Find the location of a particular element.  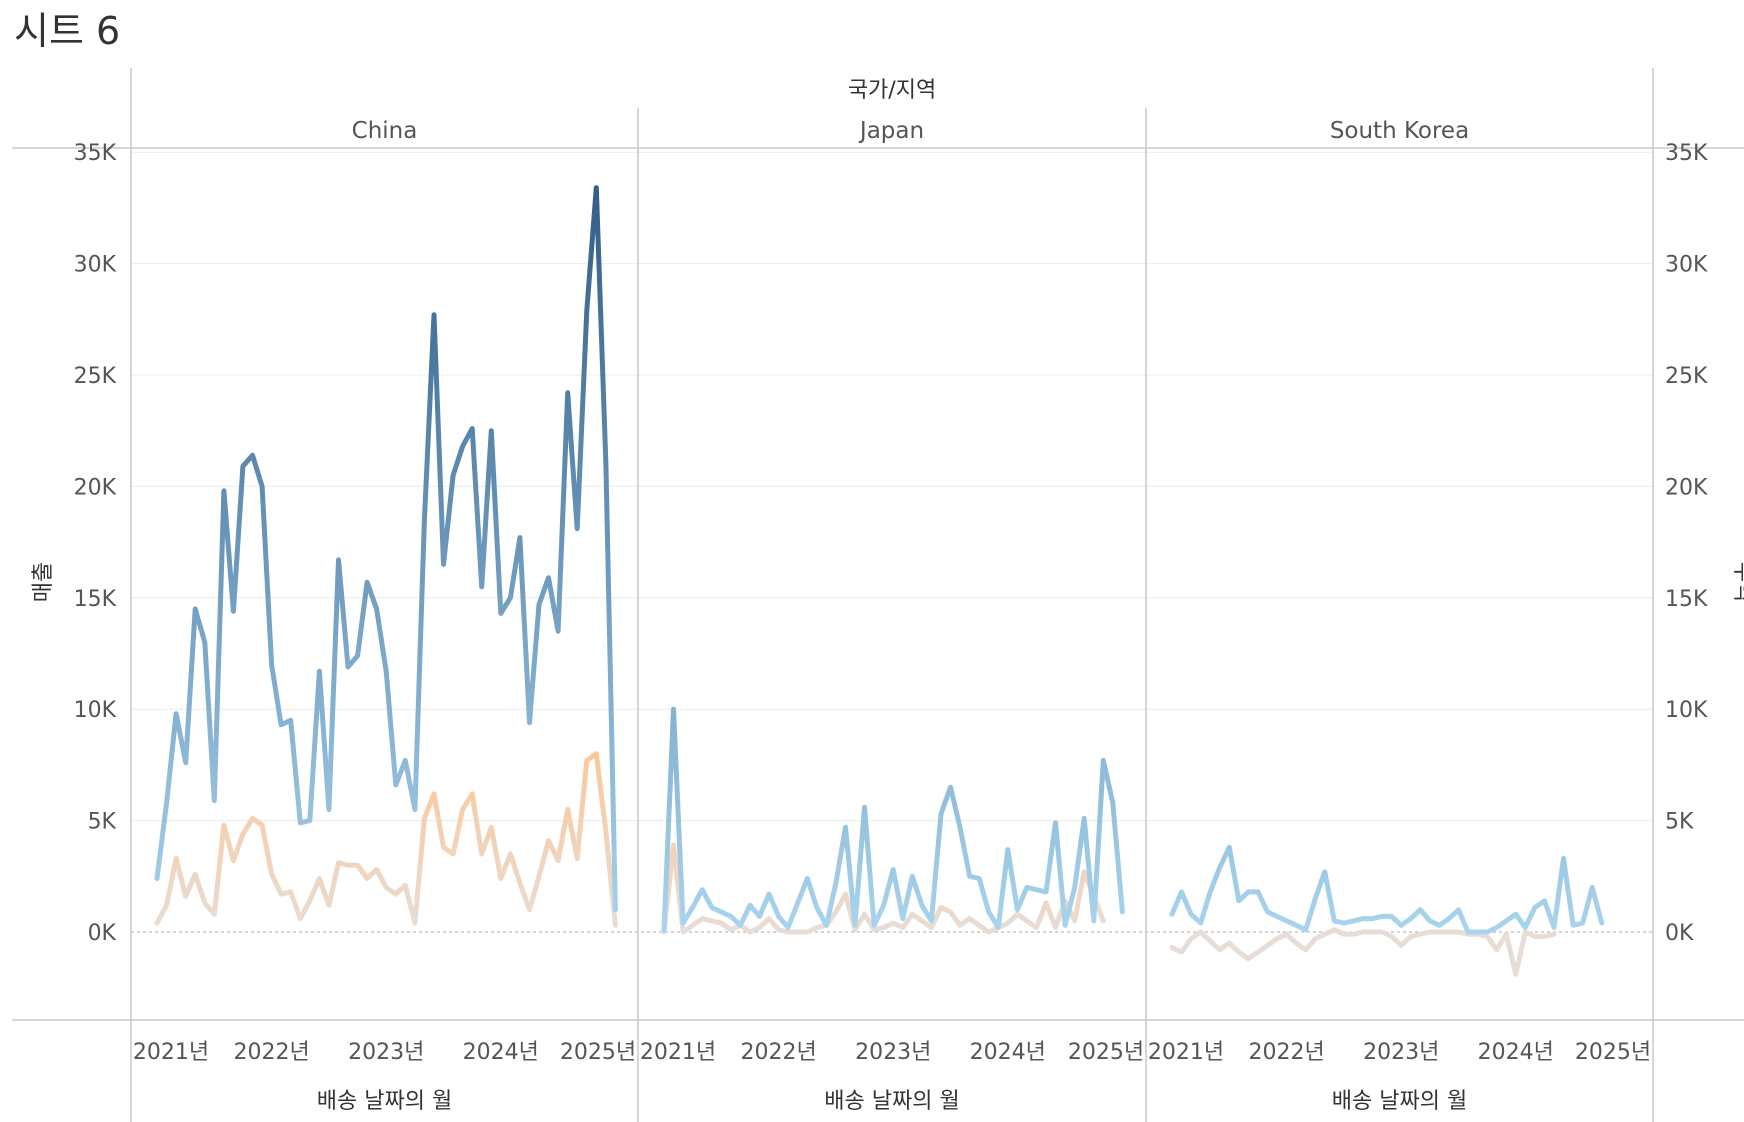

sheet-title: 시트 6 is located at coordinates (67, 31).